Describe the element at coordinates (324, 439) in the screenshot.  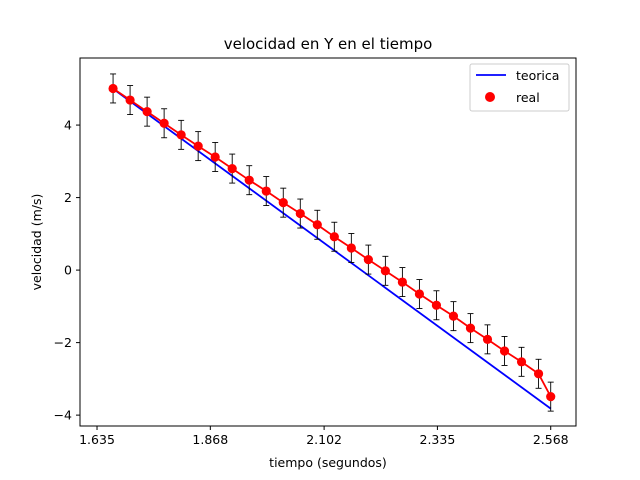
I see `x-tick-label: 2.102` at that location.